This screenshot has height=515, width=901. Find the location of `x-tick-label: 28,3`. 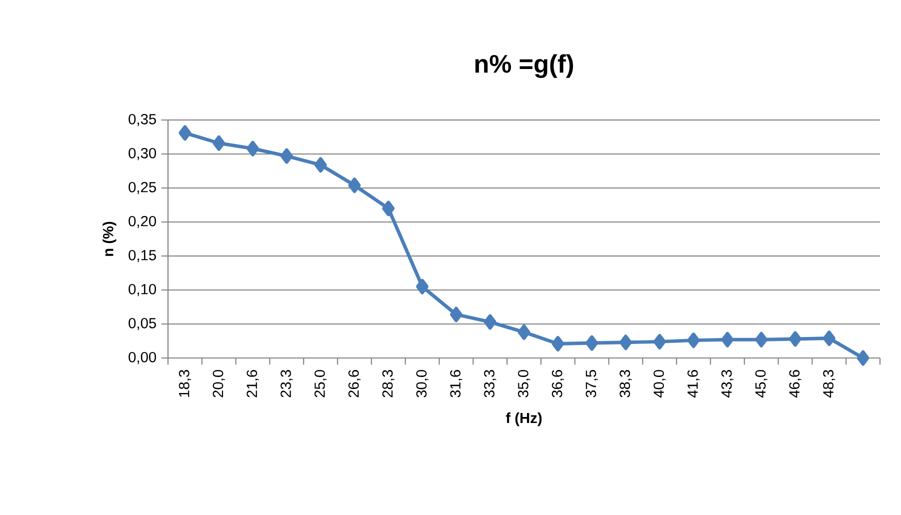

x-tick-label: 28,3 is located at coordinates (388, 384).